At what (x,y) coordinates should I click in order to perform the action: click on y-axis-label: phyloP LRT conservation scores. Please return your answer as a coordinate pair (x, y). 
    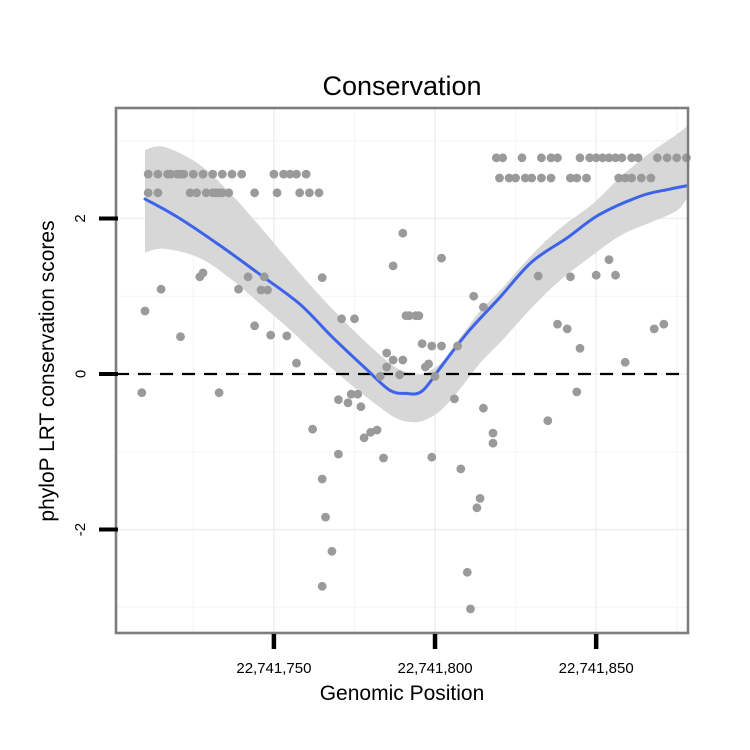
    Looking at the image, I should click on (47, 370).